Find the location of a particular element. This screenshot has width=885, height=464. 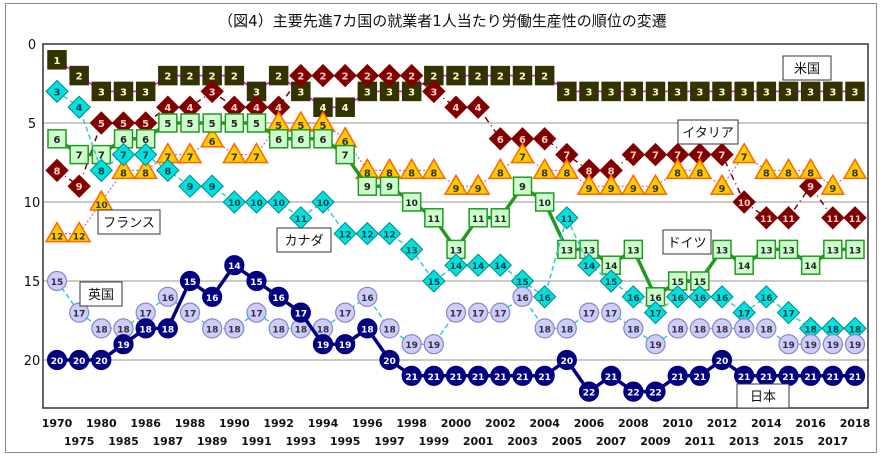

data-label: 10 is located at coordinates (544, 204).